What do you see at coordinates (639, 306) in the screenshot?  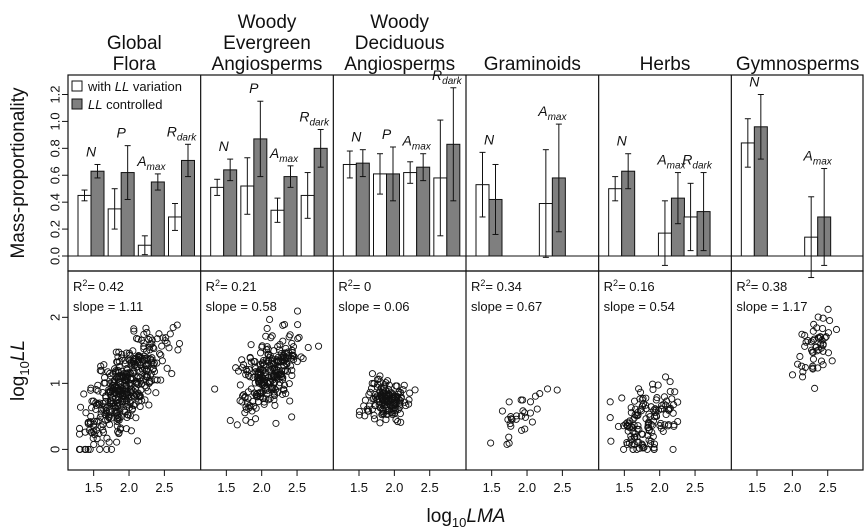 I see `slope-label: slope = 0.54` at bounding box center [639, 306].